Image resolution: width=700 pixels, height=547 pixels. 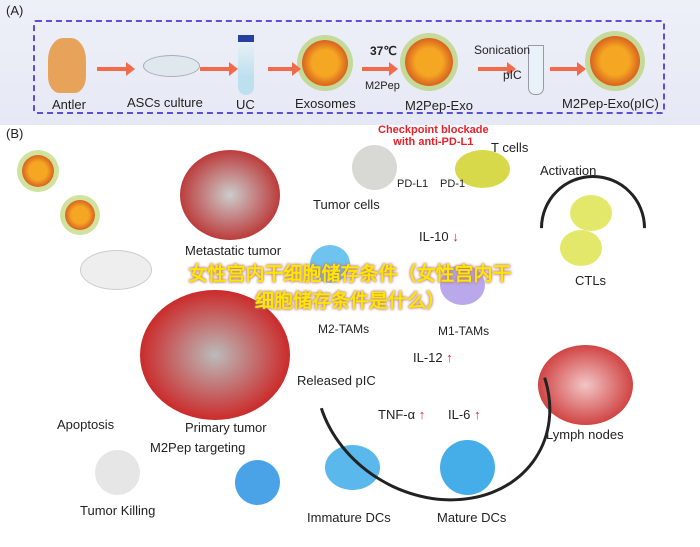 What do you see at coordinates (15, 10) in the screenshot?
I see `panel-a-label: (A)` at bounding box center [15, 10].